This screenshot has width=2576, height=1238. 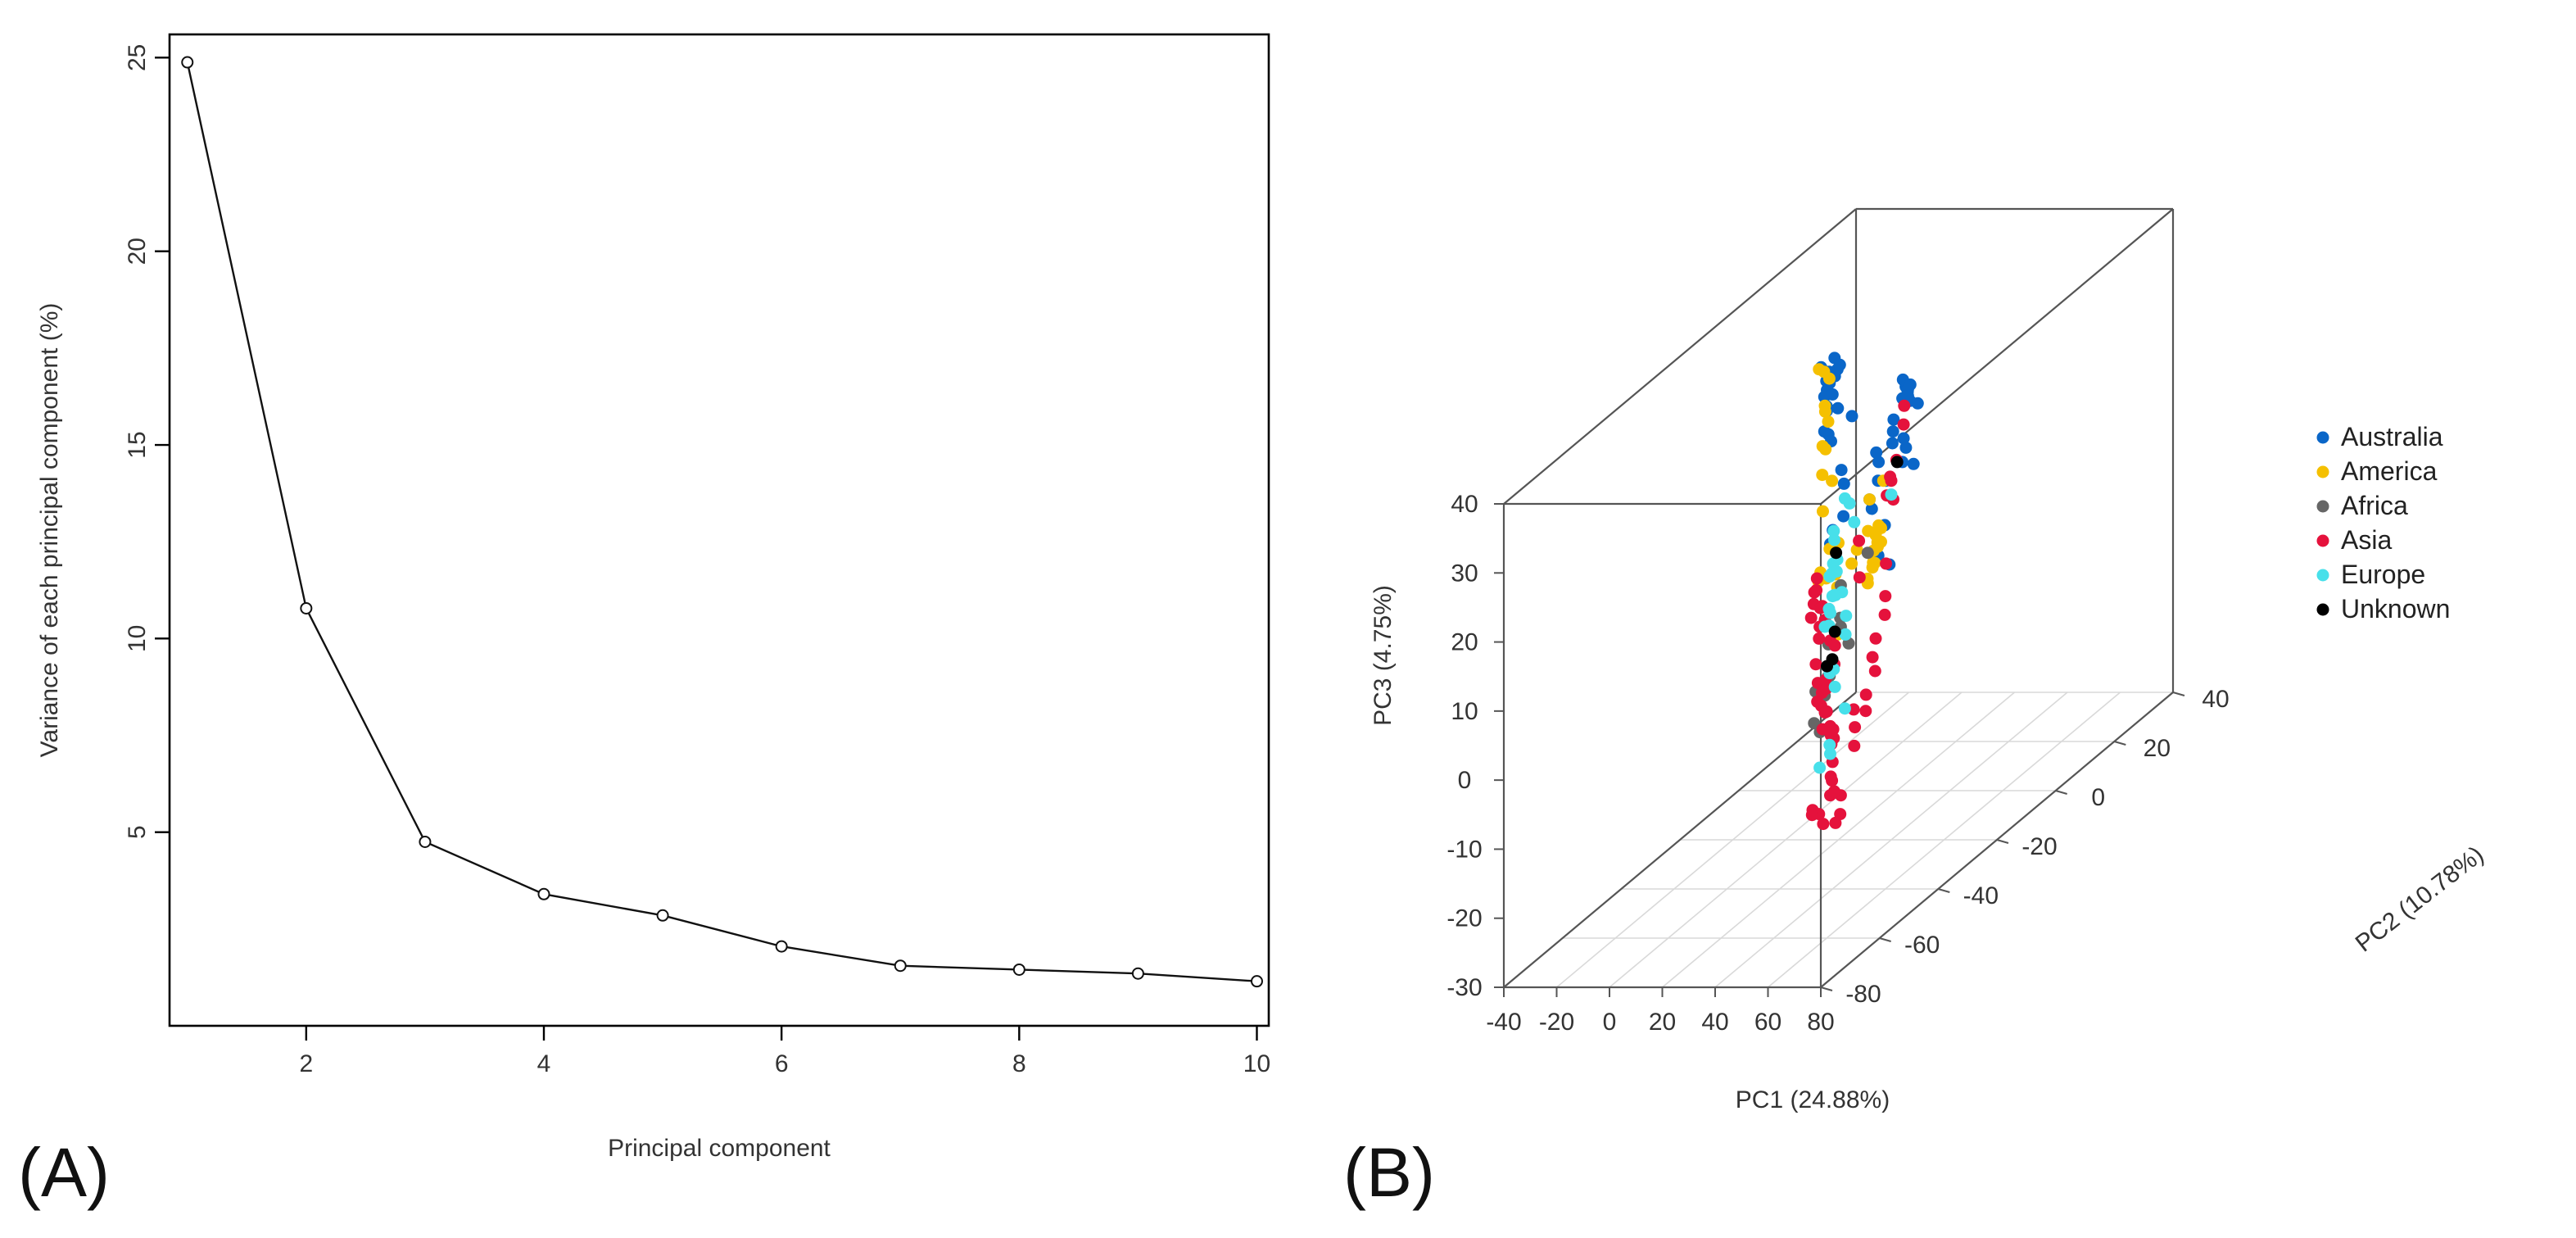 I want to click on x-axis-label: PC1 (24.88%), so click(x=1813, y=1099).